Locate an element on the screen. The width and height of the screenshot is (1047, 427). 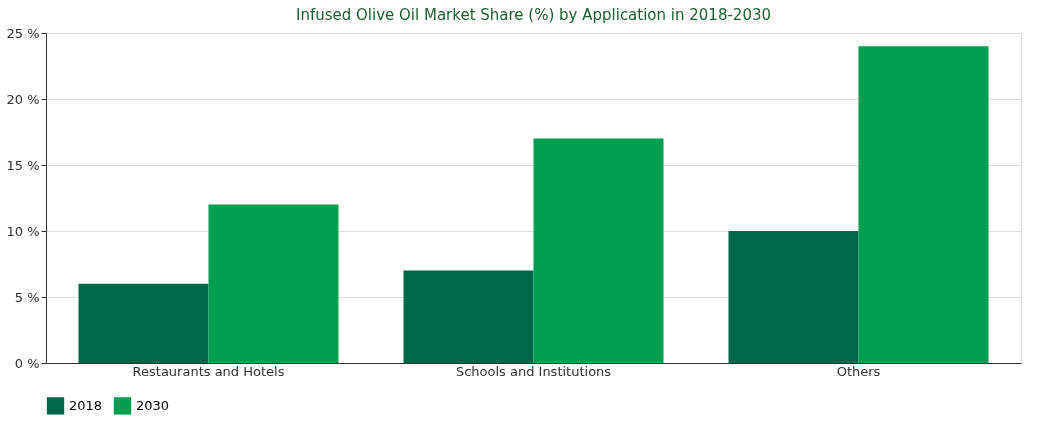
x-tick-label: Others is located at coordinates (858, 371).